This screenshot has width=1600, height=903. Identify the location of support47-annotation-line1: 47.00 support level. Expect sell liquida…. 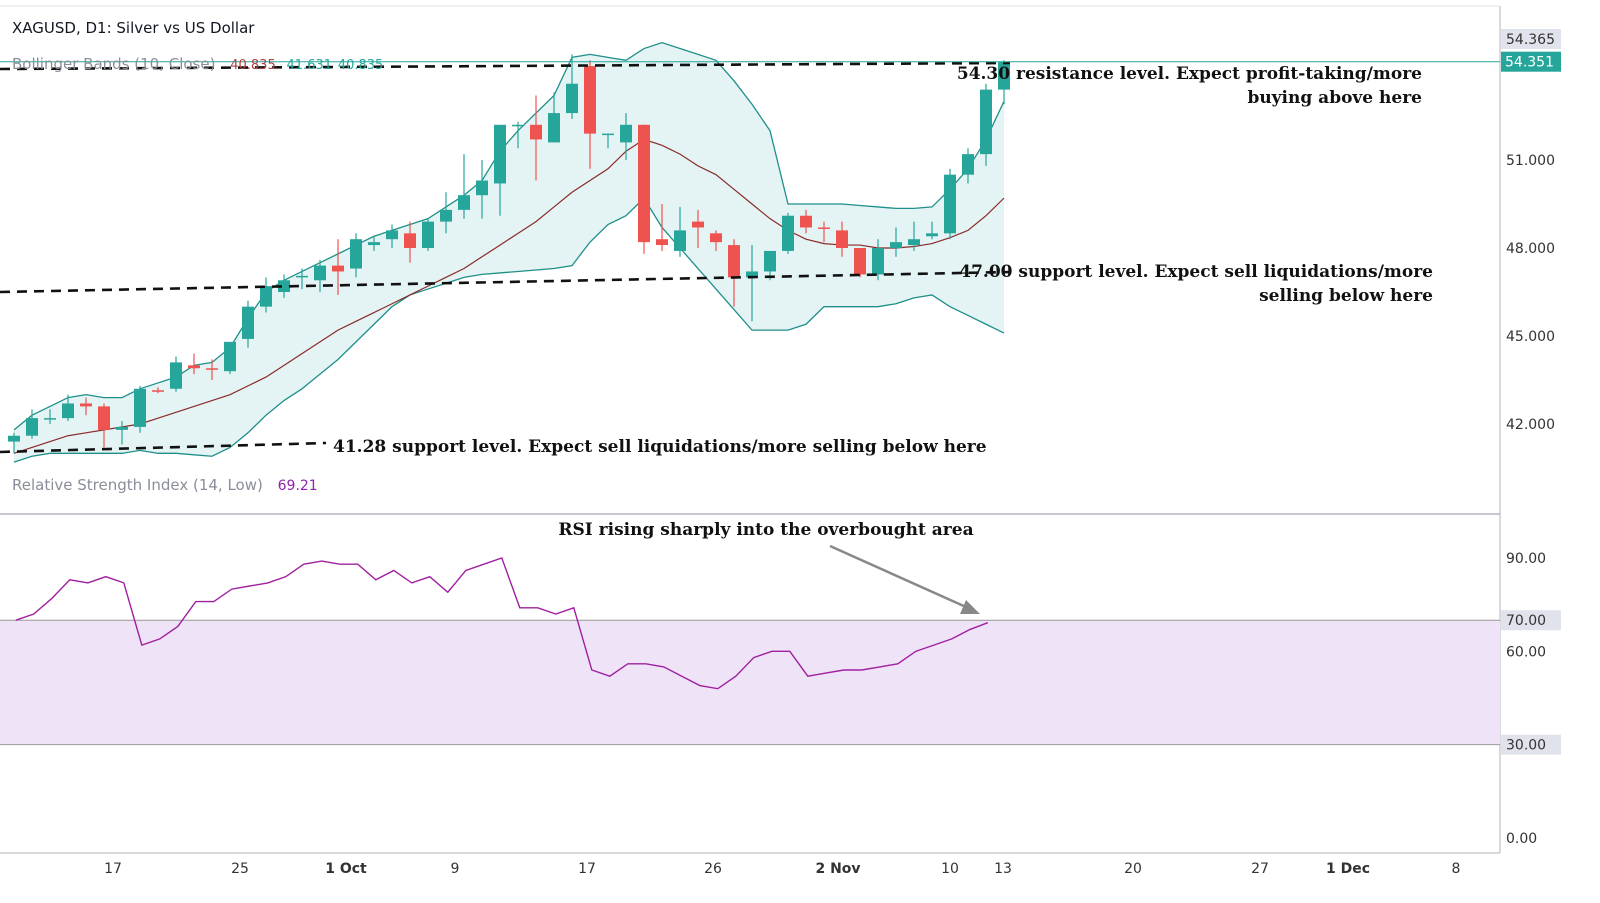
(1196, 272).